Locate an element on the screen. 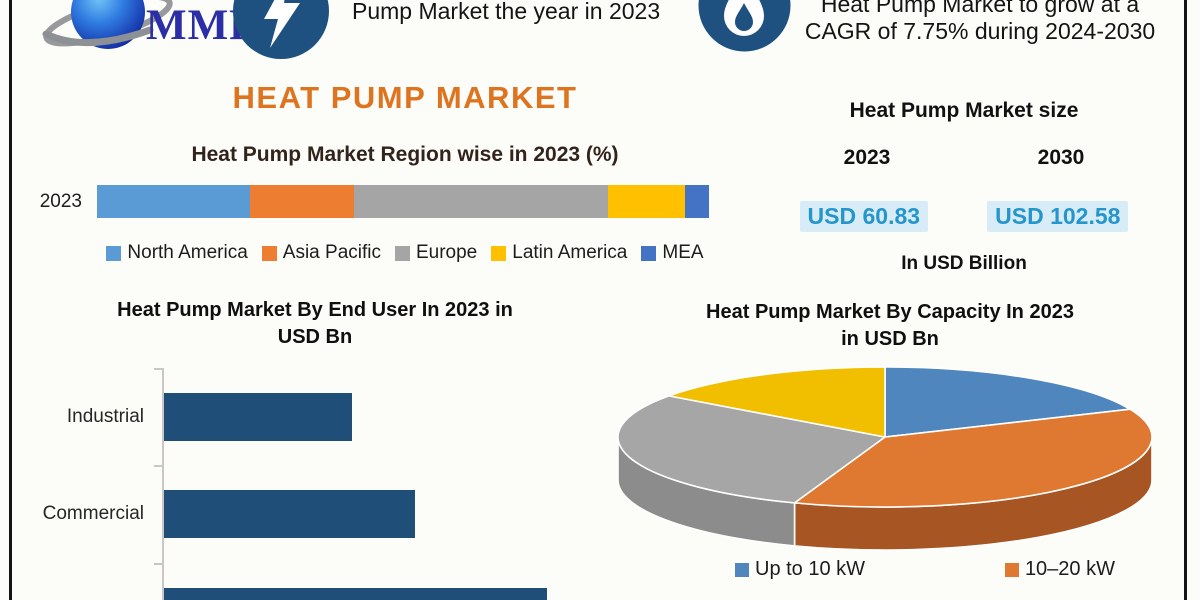 The width and height of the screenshot is (1200, 600). enduser-bar-industrial is located at coordinates (258, 417).